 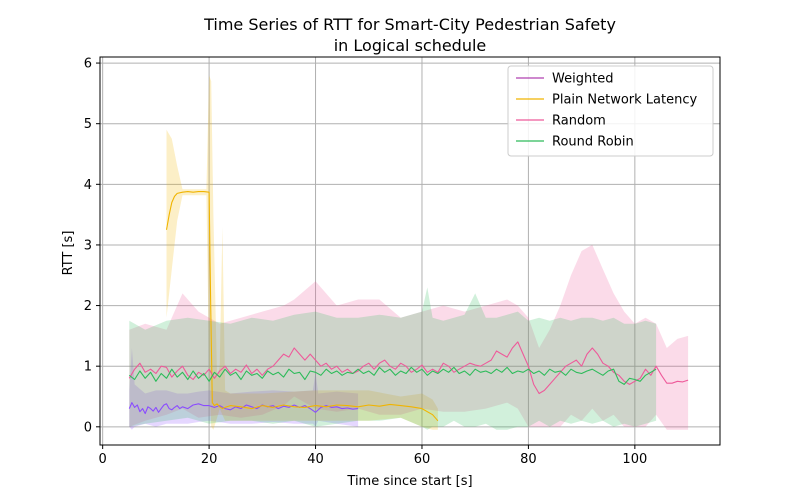 What do you see at coordinates (88, 427) in the screenshot?
I see `y-tick-label-0: 0` at bounding box center [88, 427].